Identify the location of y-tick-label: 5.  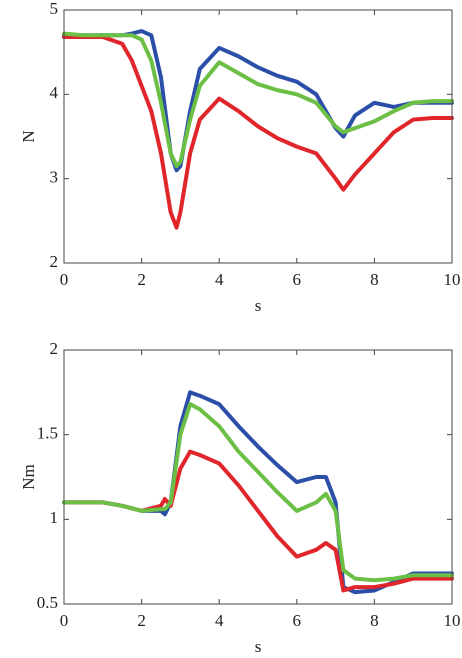
(54, 9).